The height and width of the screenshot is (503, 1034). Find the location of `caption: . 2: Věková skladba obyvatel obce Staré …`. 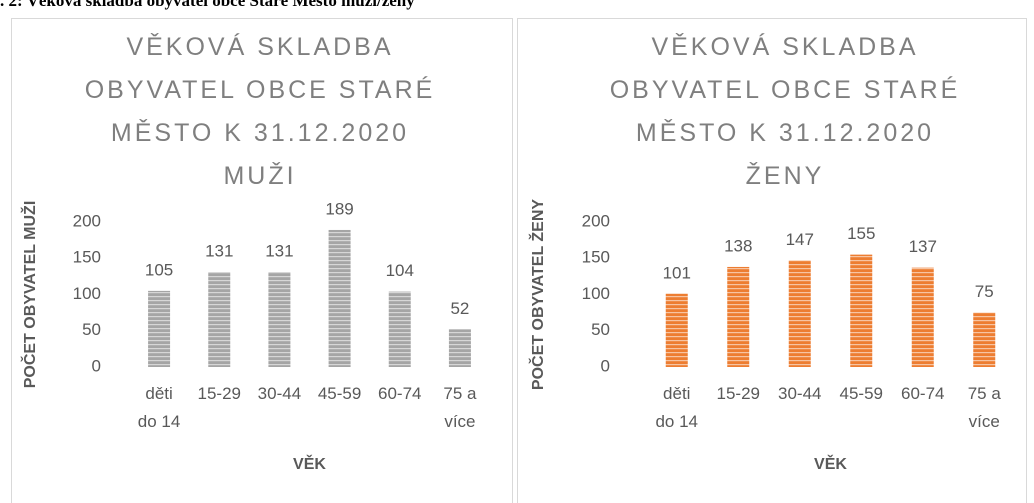

caption: . 2: Věková skladba obyvatel obce Staré … is located at coordinates (207, 5).